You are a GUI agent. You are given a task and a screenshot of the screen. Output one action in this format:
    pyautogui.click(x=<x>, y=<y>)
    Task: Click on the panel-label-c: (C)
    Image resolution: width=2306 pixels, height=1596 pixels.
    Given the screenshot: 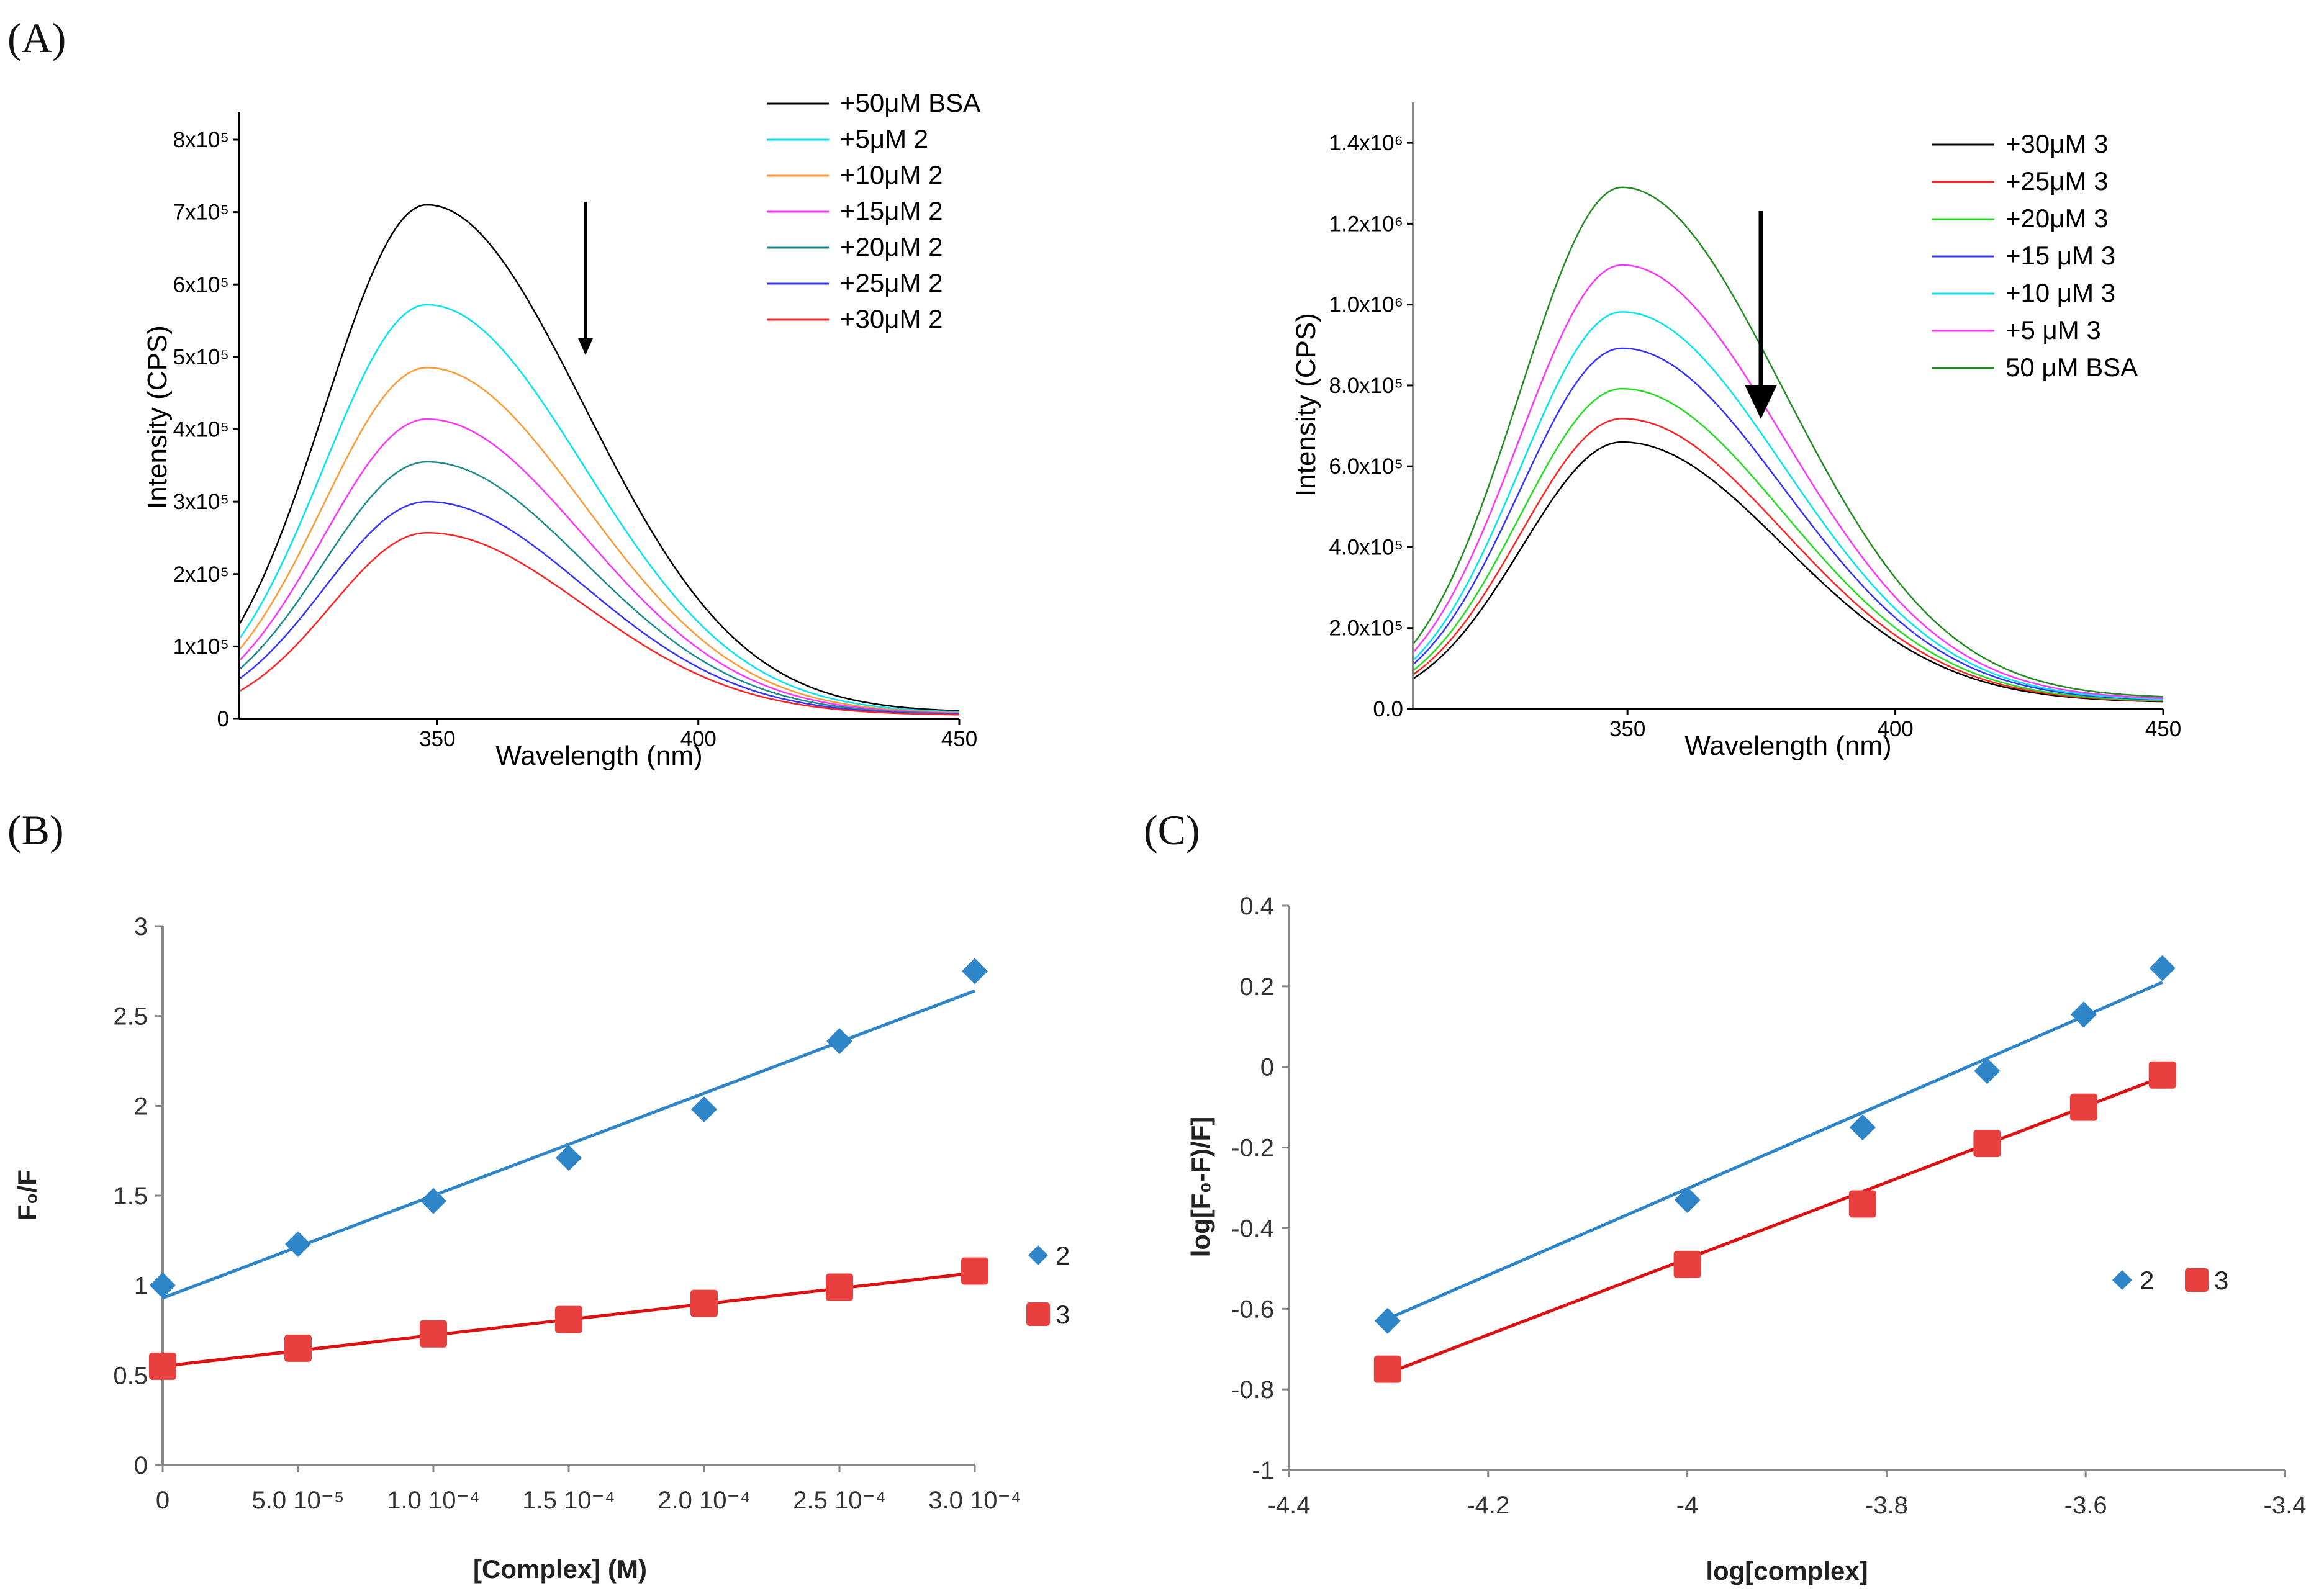 What is the action you would take?
    pyautogui.click(x=1172, y=830)
    